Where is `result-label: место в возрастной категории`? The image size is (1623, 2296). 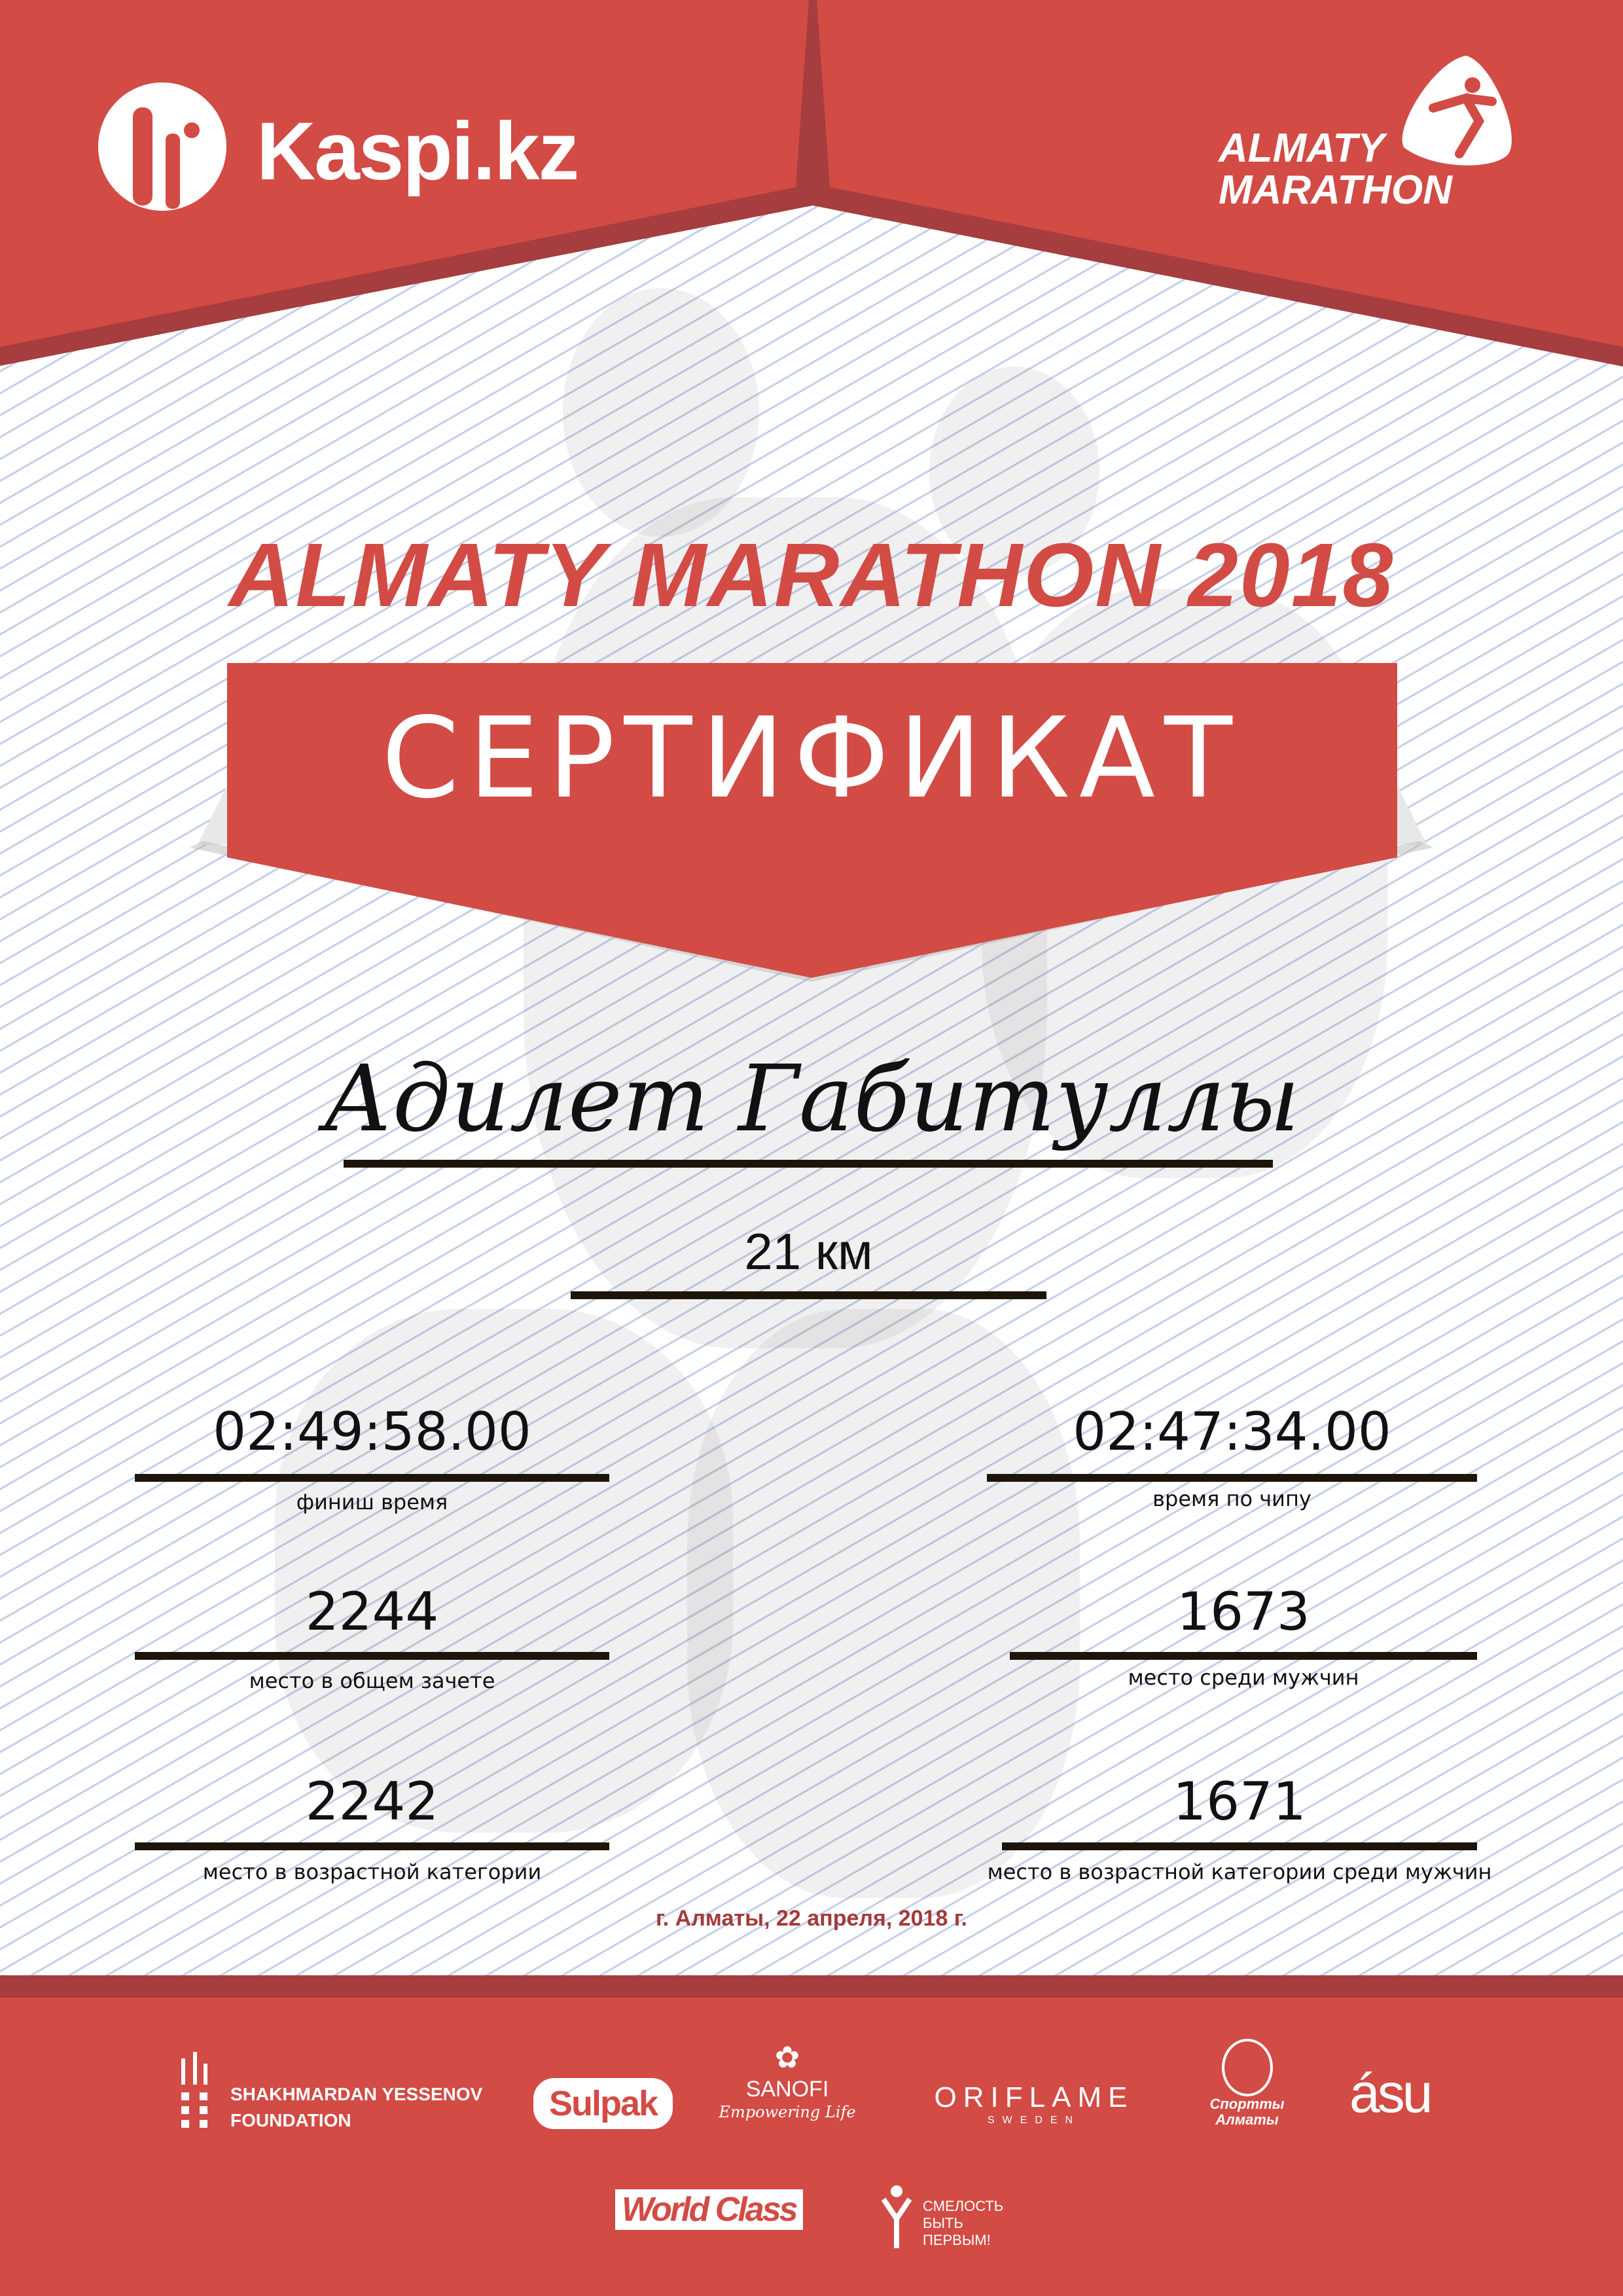
result-label: место в возрастной категории is located at coordinates (372, 1871).